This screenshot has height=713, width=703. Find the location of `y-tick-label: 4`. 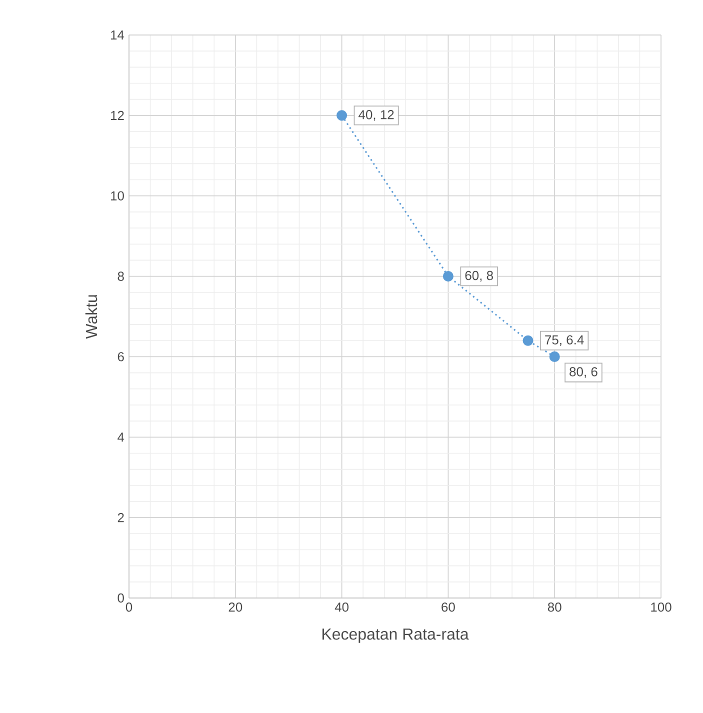

y-tick-label: 4 is located at coordinates (121, 437).